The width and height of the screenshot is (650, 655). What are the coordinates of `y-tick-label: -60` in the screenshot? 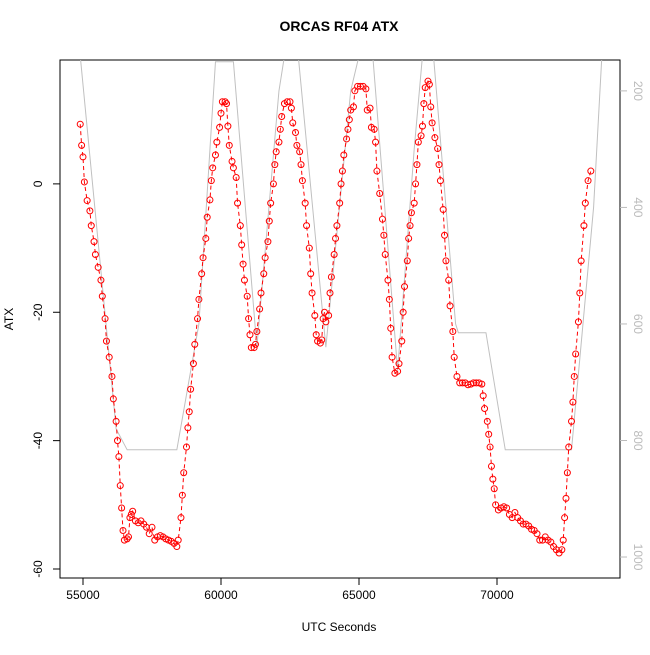 It's located at (38, 569).